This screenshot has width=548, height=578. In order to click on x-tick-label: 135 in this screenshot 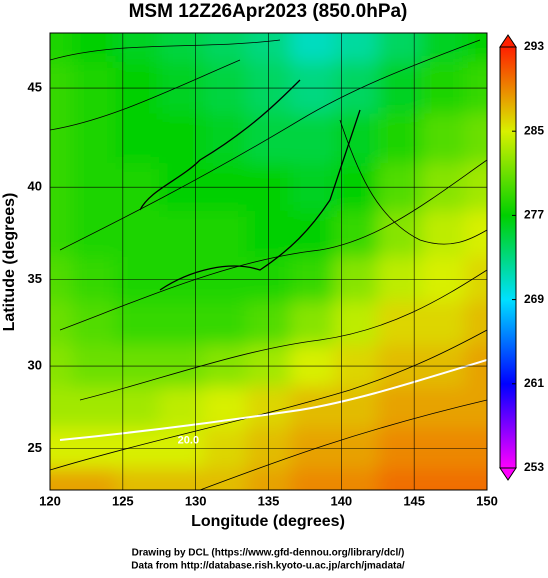, I will do `click(269, 500)`.